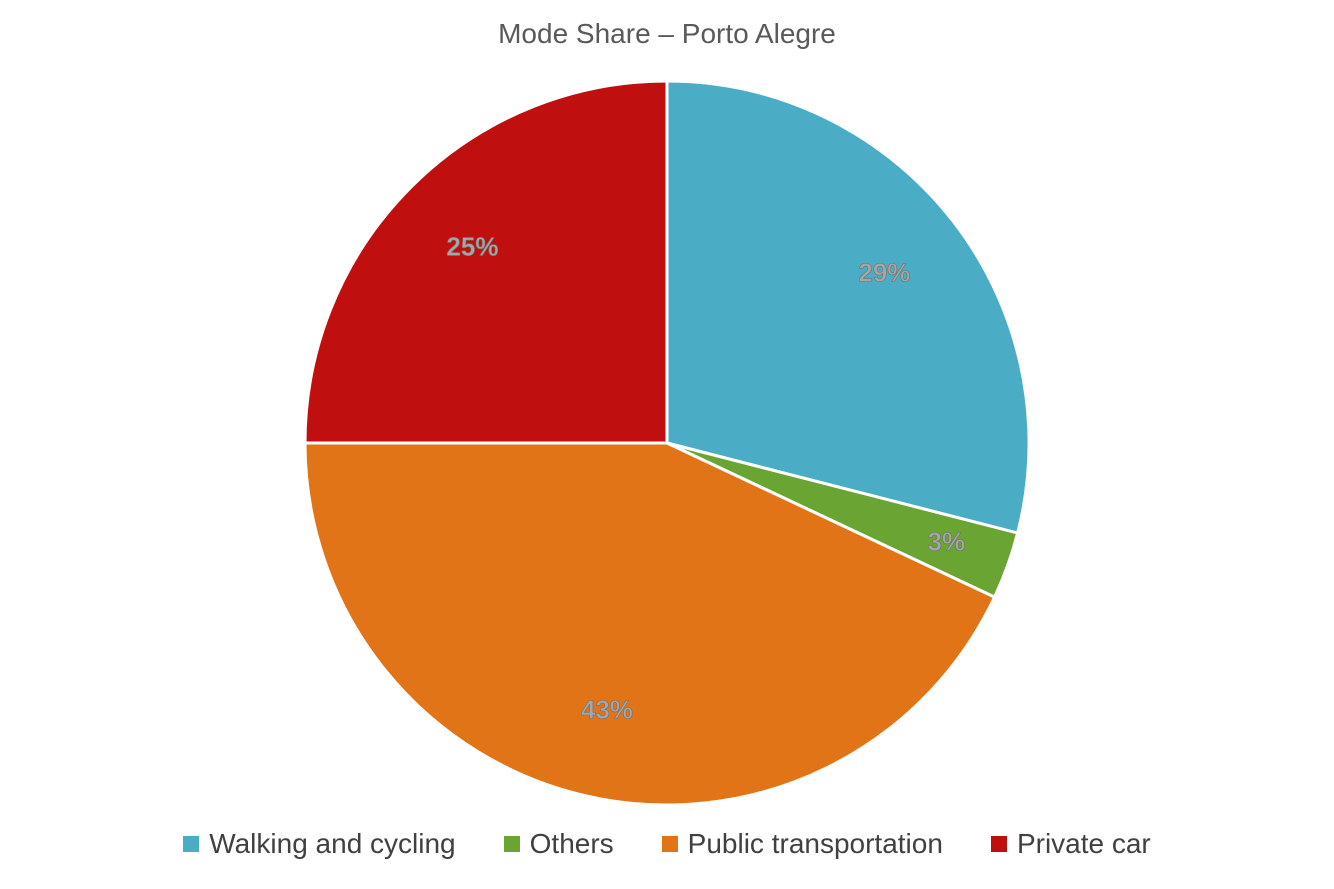 The height and width of the screenshot is (889, 1334). What do you see at coordinates (472, 246) in the screenshot?
I see `data-label-private-car: 25%` at bounding box center [472, 246].